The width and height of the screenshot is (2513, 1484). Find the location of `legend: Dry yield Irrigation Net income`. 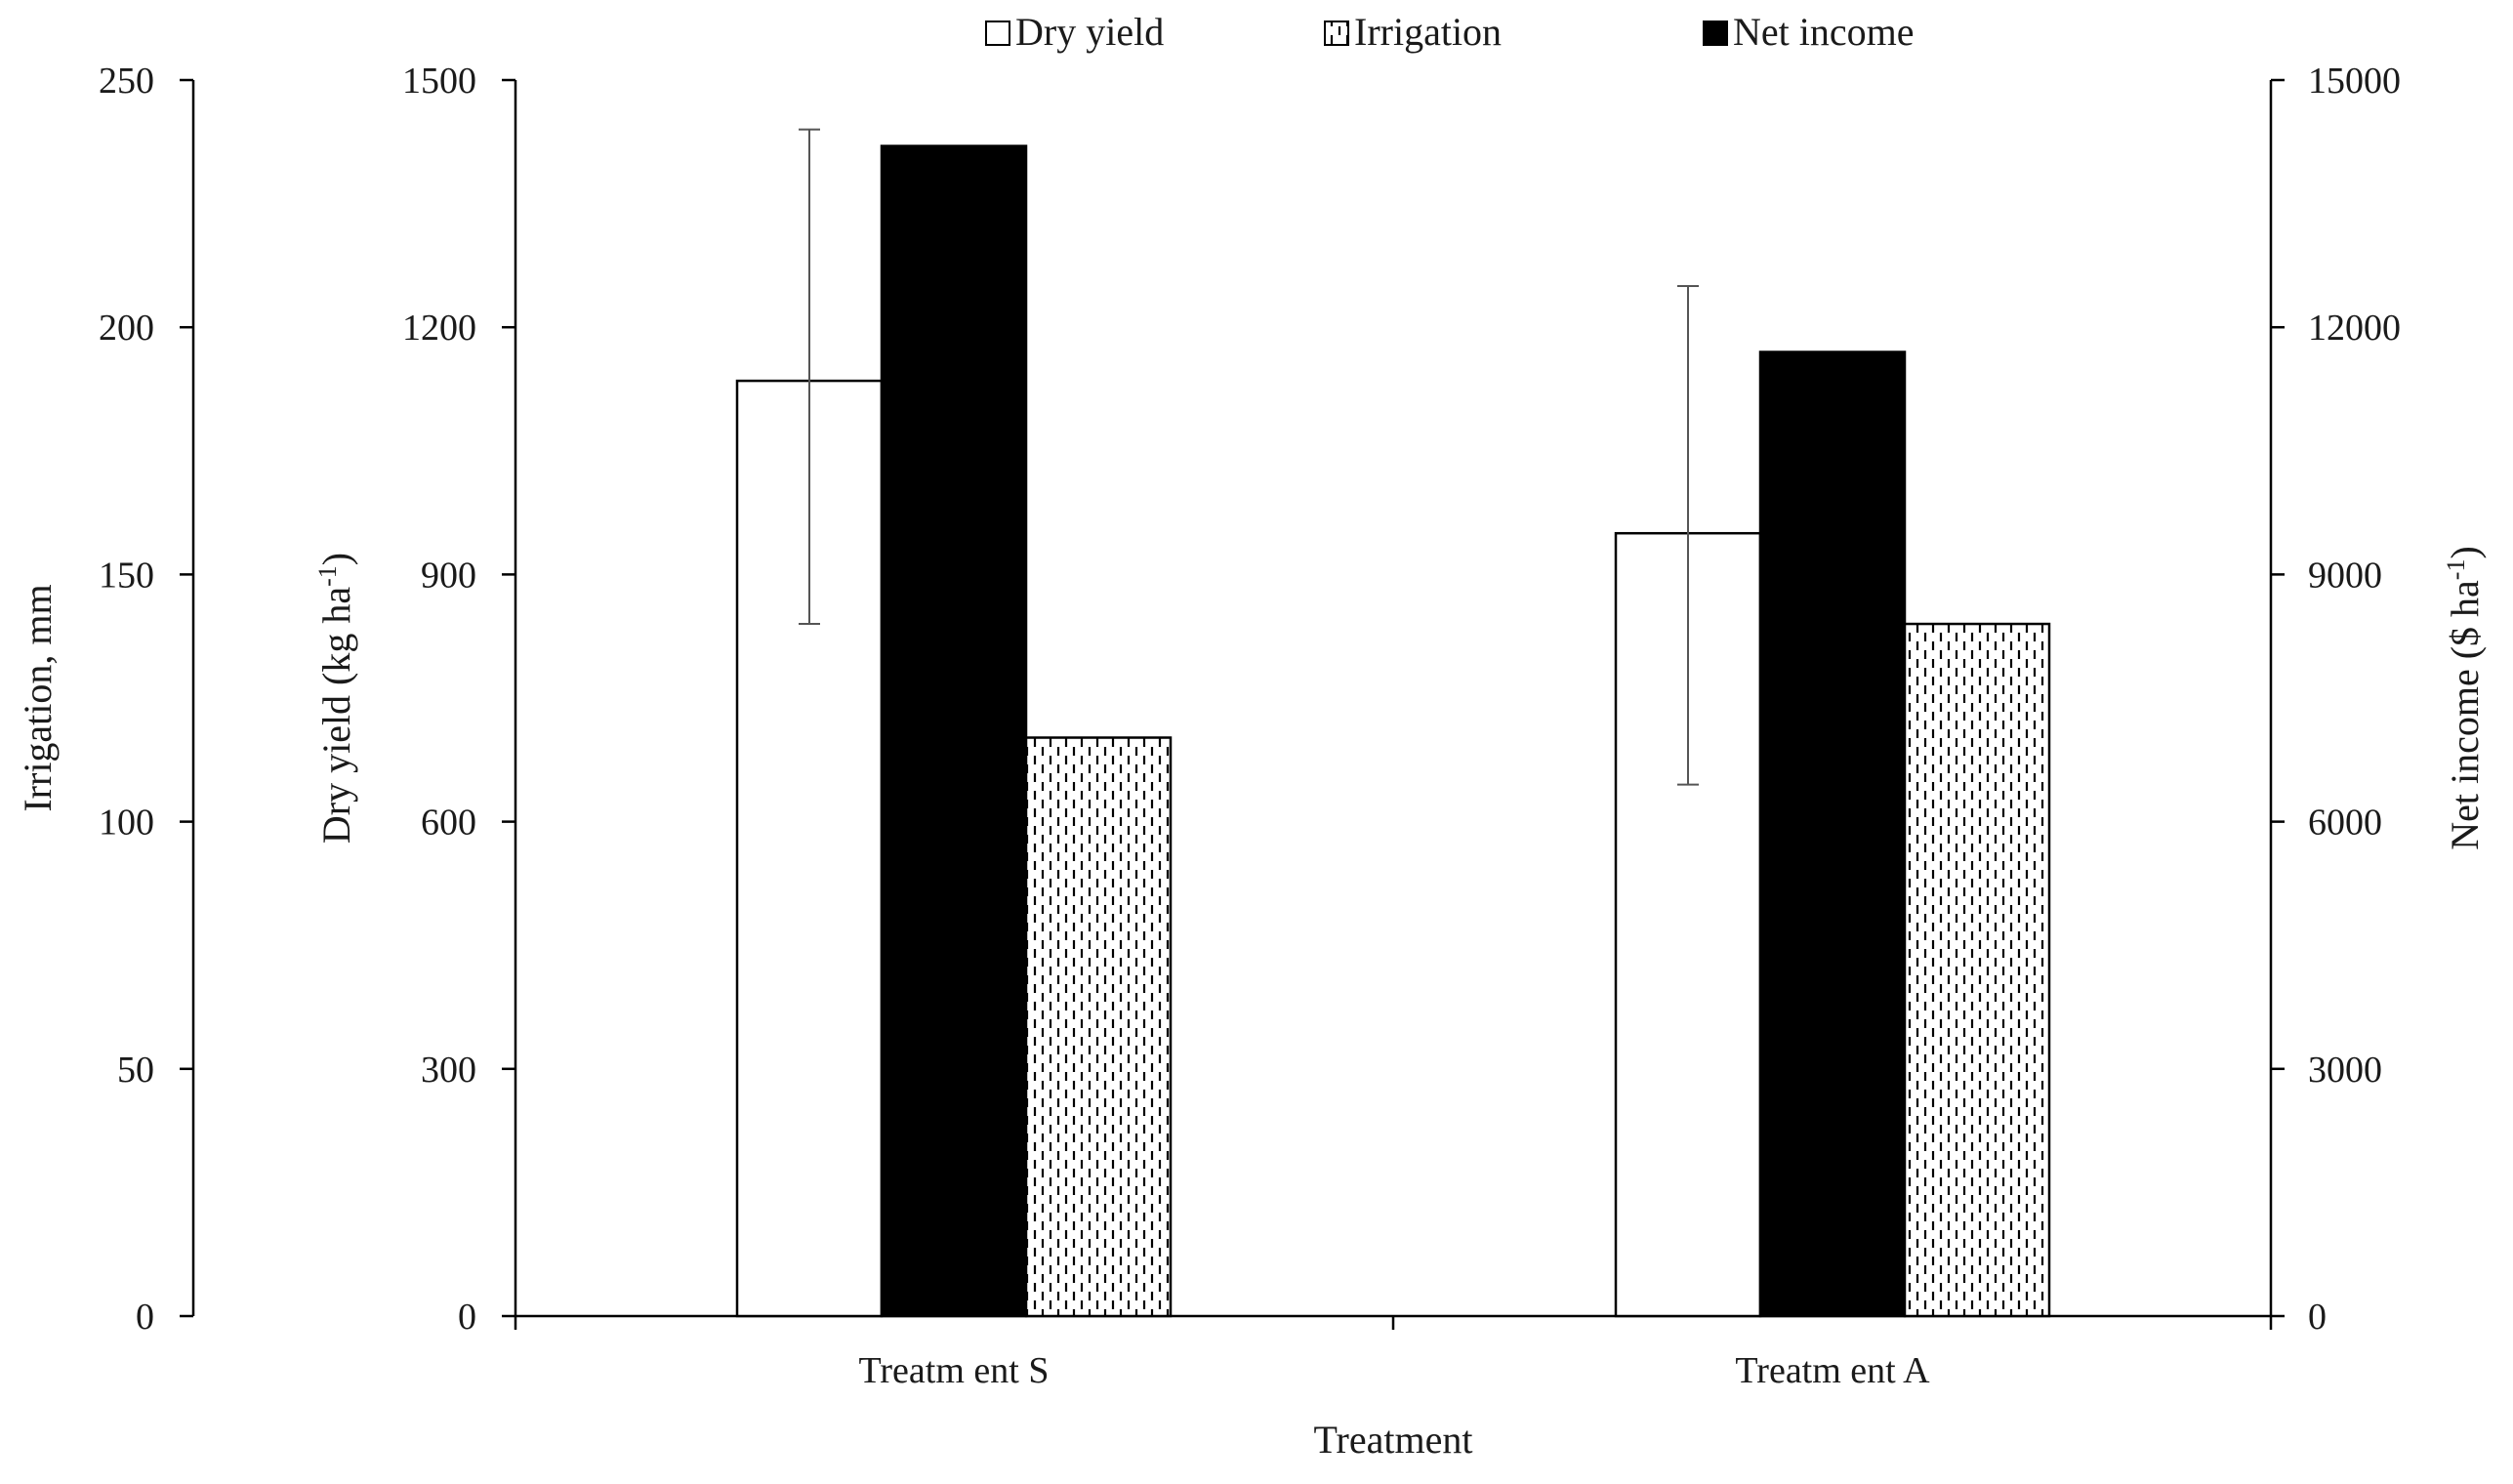

legend: Dry yield Irrigation Net income is located at coordinates (1450, 32).